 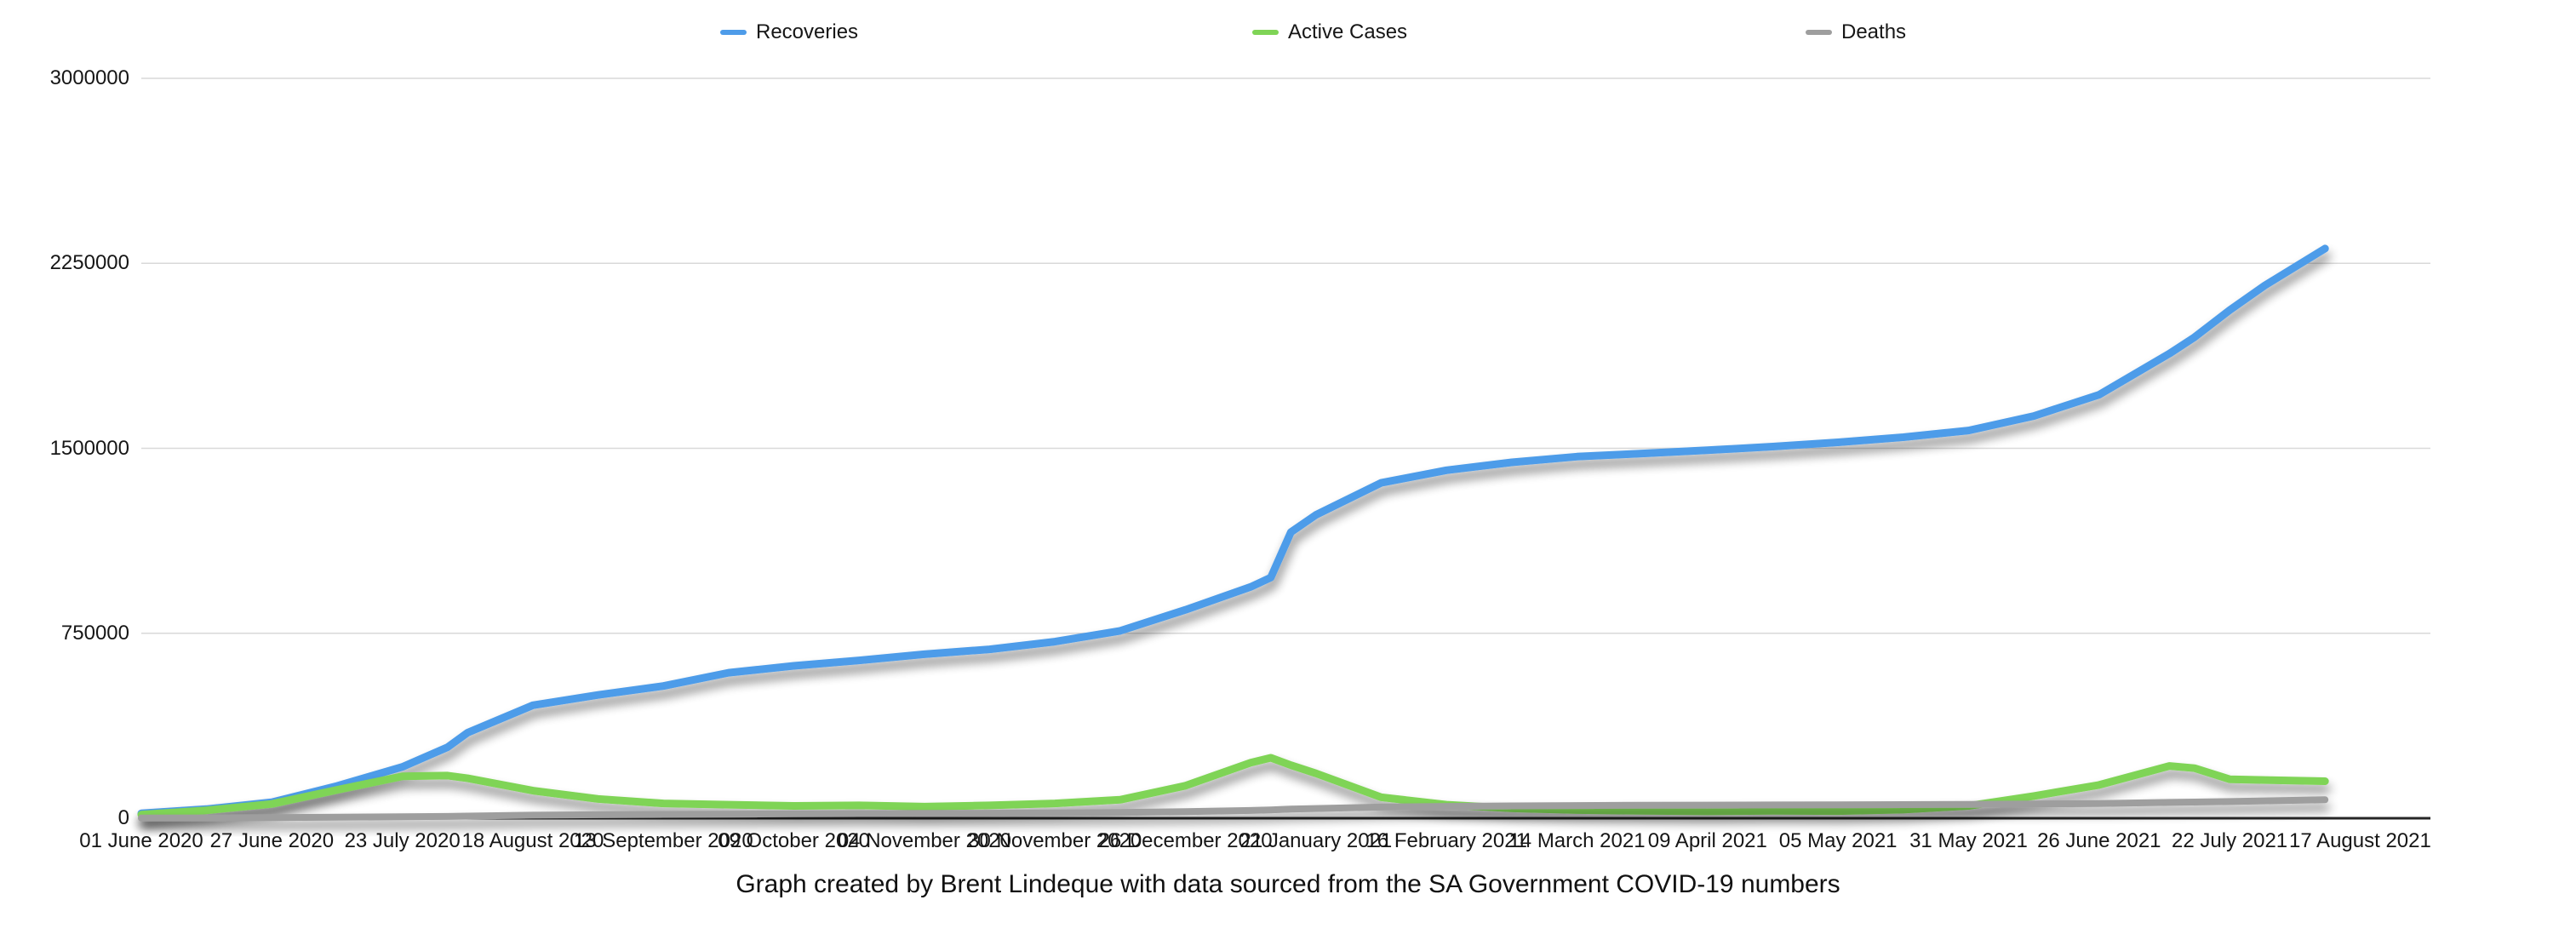 What do you see at coordinates (2230, 840) in the screenshot?
I see `x-axis-tick-label: 22 July 2021` at bounding box center [2230, 840].